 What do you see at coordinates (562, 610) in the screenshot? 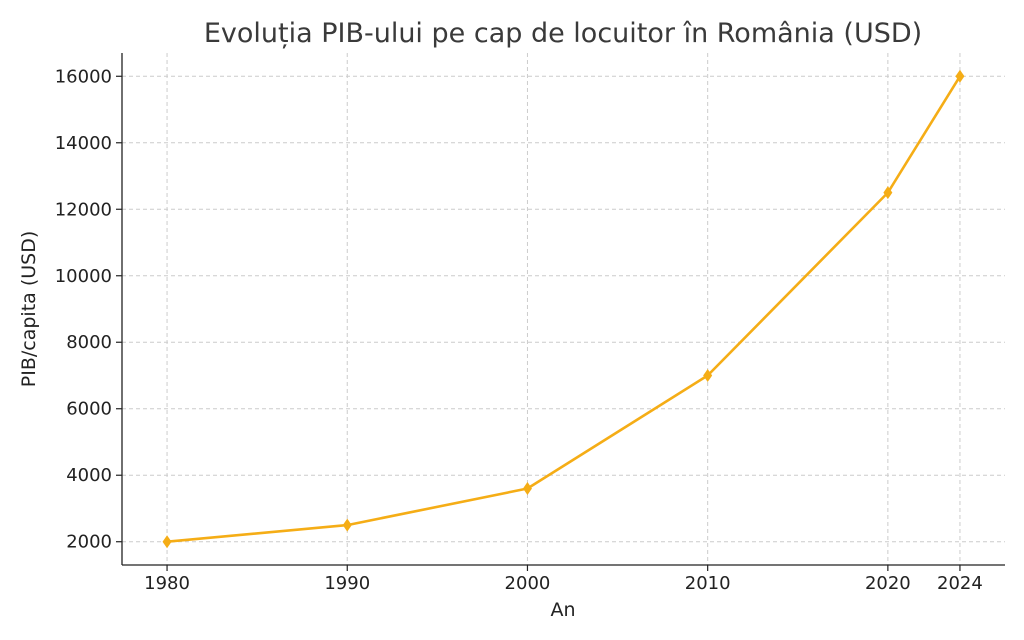
I see `x-axis-label: An` at bounding box center [562, 610].